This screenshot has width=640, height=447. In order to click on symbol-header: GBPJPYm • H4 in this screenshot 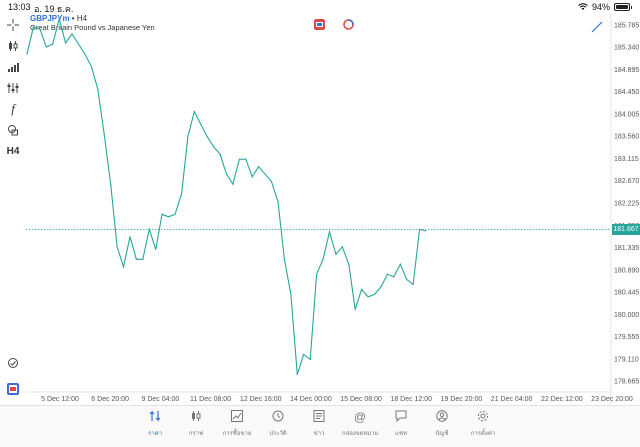, I will do `click(58, 18)`.